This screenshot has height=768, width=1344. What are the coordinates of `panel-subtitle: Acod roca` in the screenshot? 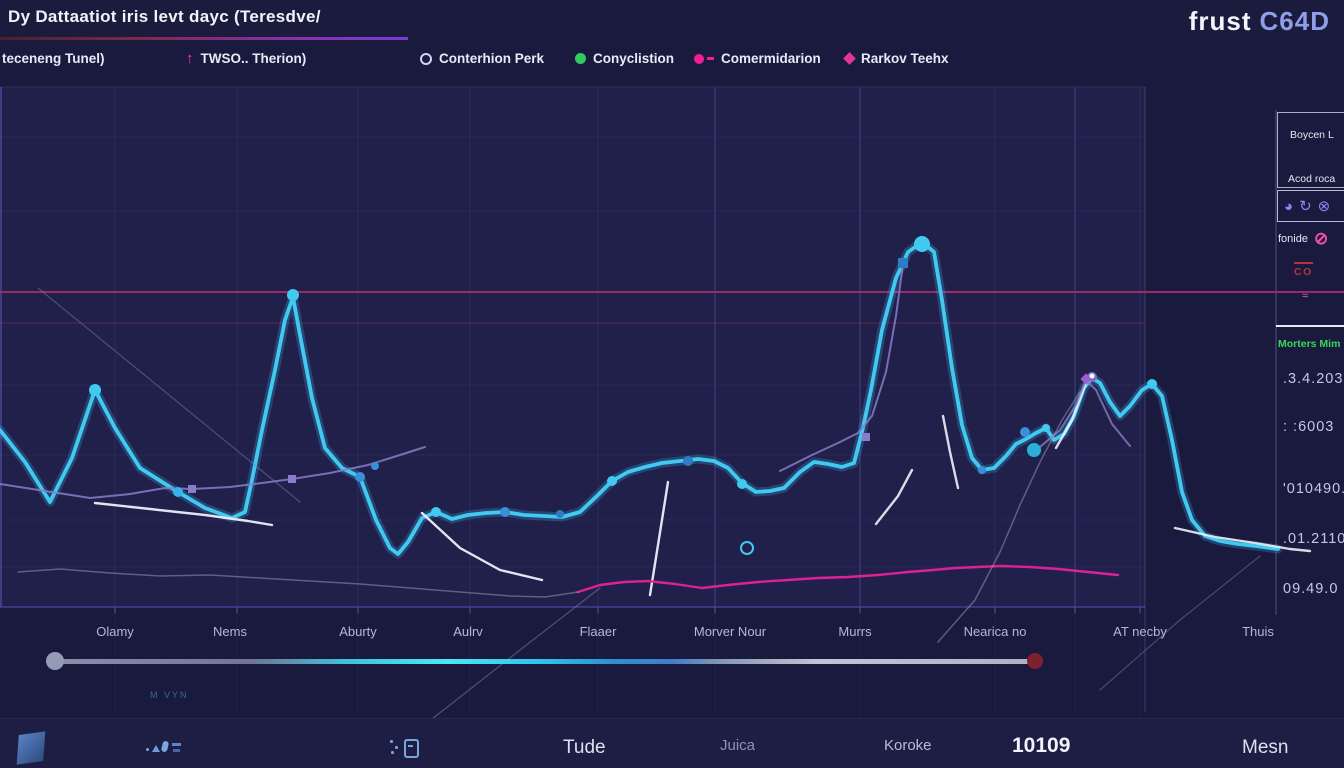 It's located at (1312, 179).